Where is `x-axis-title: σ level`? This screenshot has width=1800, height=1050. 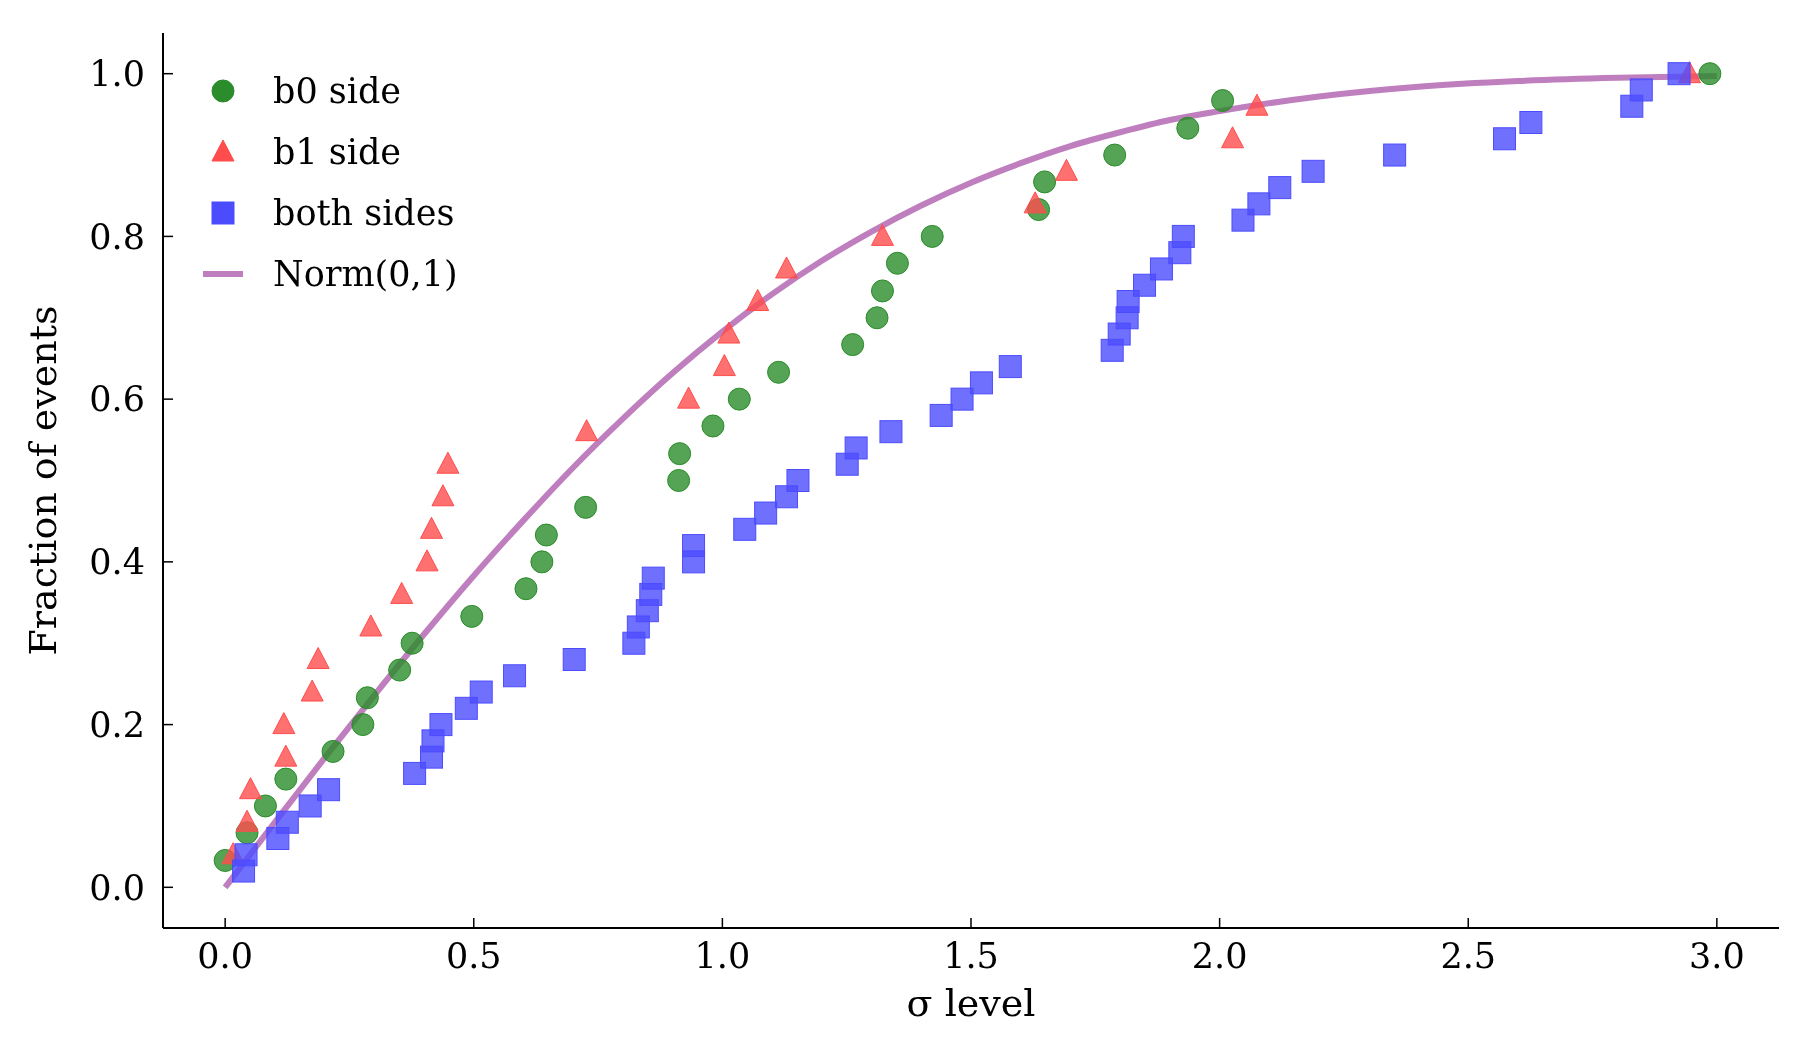
x-axis-title: σ level is located at coordinates (971, 1003).